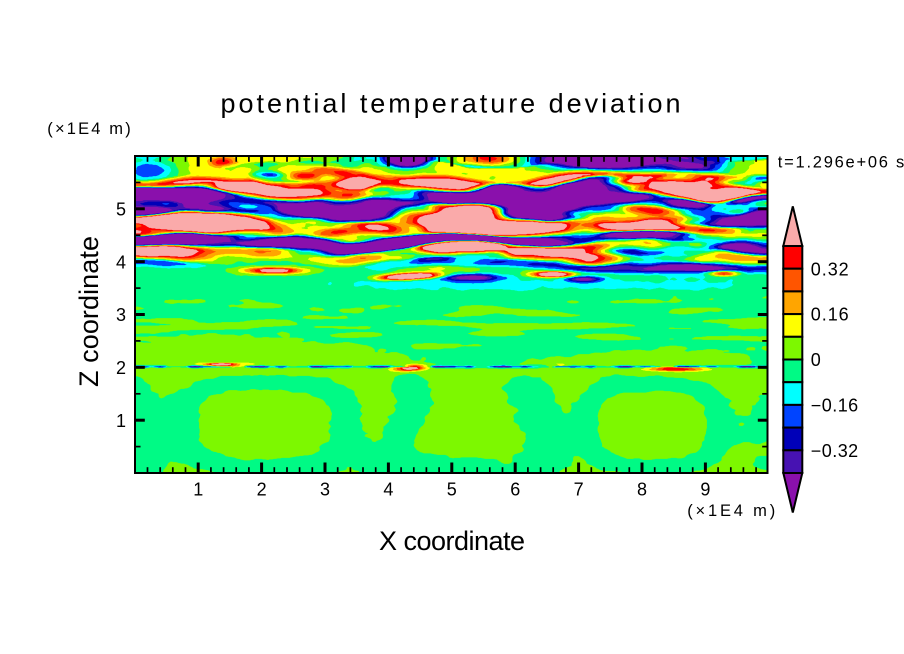  I want to click on svg-text: 9, so click(705, 490).